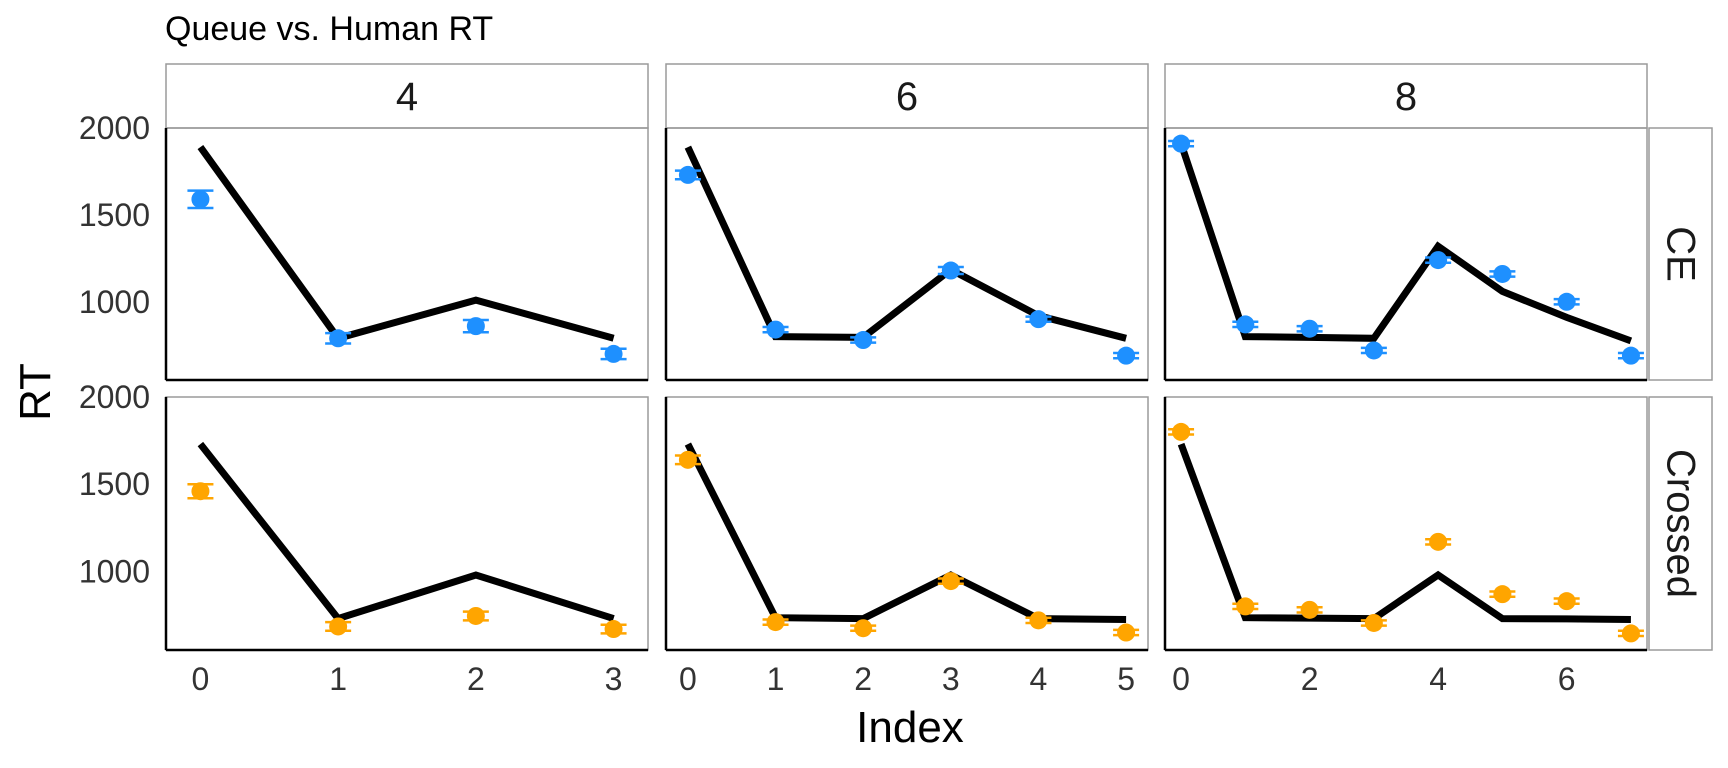  Describe the element at coordinates (688, 679) in the screenshot. I see `x-tick-label-6-0: 0` at that location.